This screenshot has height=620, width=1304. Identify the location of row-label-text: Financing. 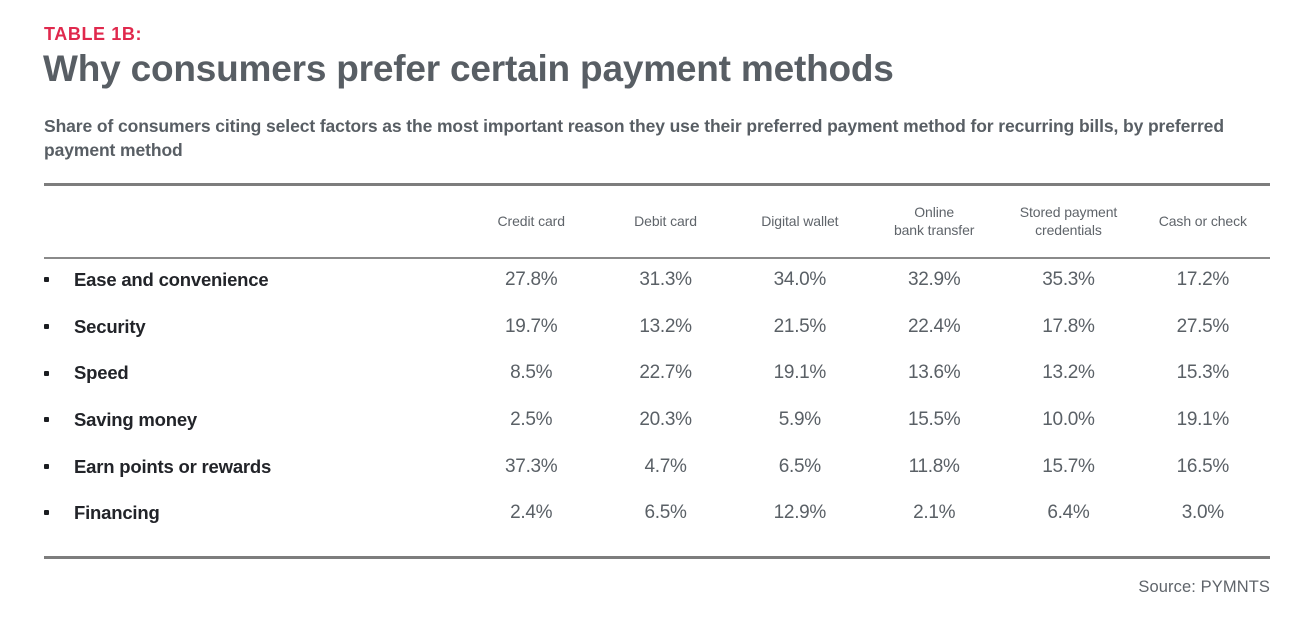
(117, 513).